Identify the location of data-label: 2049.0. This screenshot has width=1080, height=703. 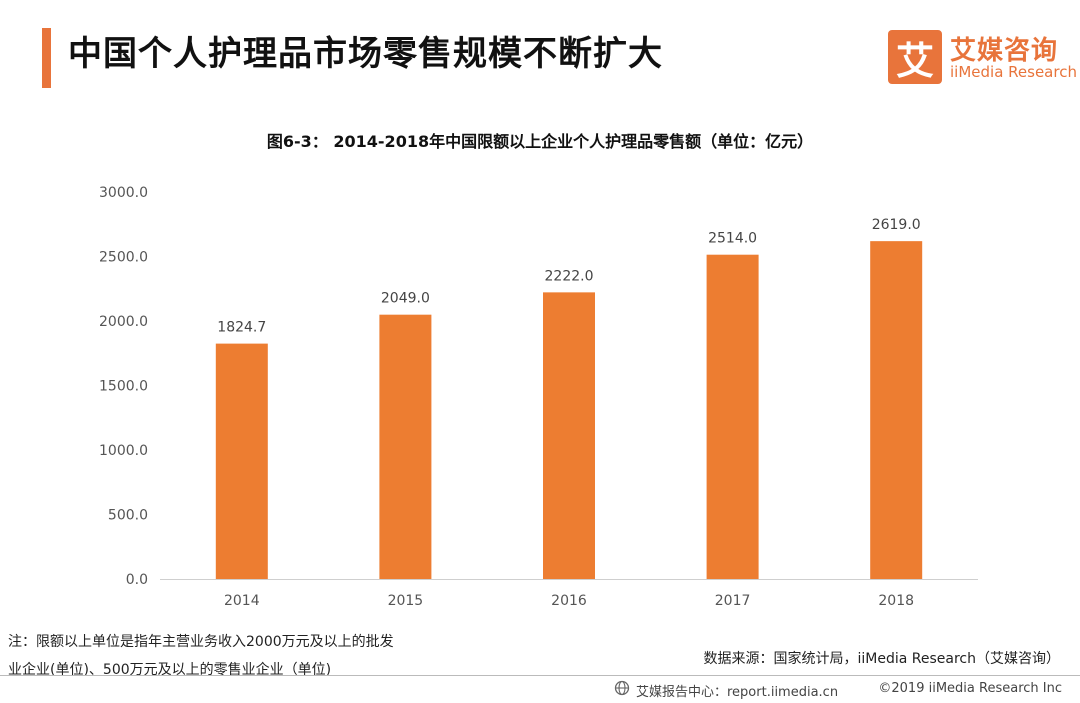
(405, 299).